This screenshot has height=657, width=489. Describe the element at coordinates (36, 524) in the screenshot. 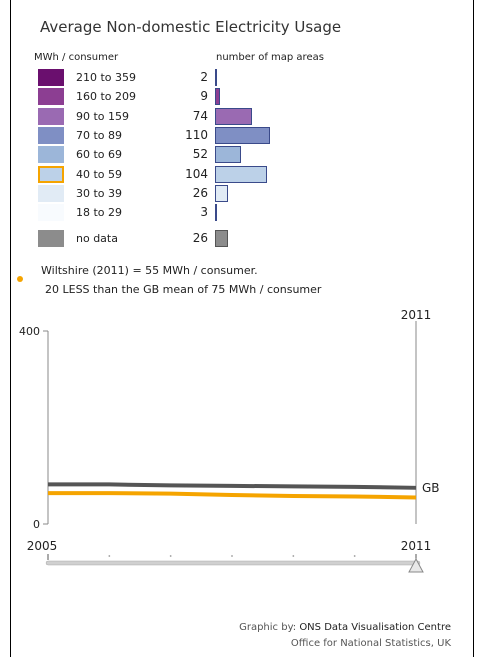

I see `y-tick-label: 0` at that location.